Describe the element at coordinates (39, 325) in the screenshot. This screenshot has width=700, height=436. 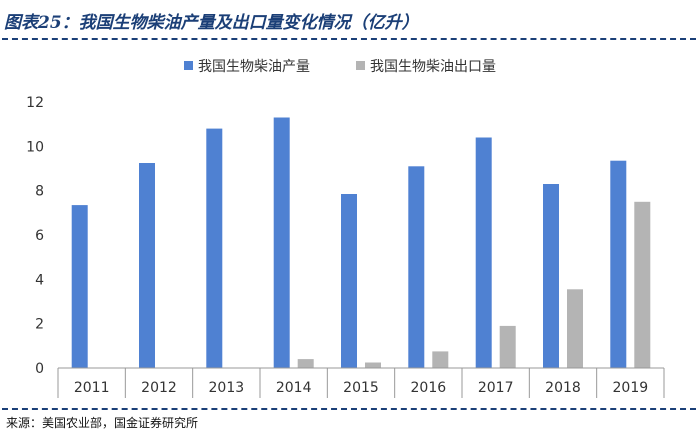
I see `y-tick-label: 2` at that location.